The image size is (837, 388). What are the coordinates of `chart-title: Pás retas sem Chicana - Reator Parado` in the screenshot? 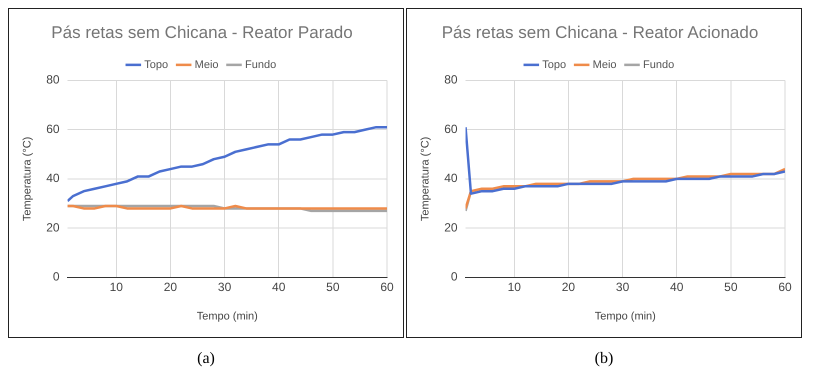 It's located at (202, 32).